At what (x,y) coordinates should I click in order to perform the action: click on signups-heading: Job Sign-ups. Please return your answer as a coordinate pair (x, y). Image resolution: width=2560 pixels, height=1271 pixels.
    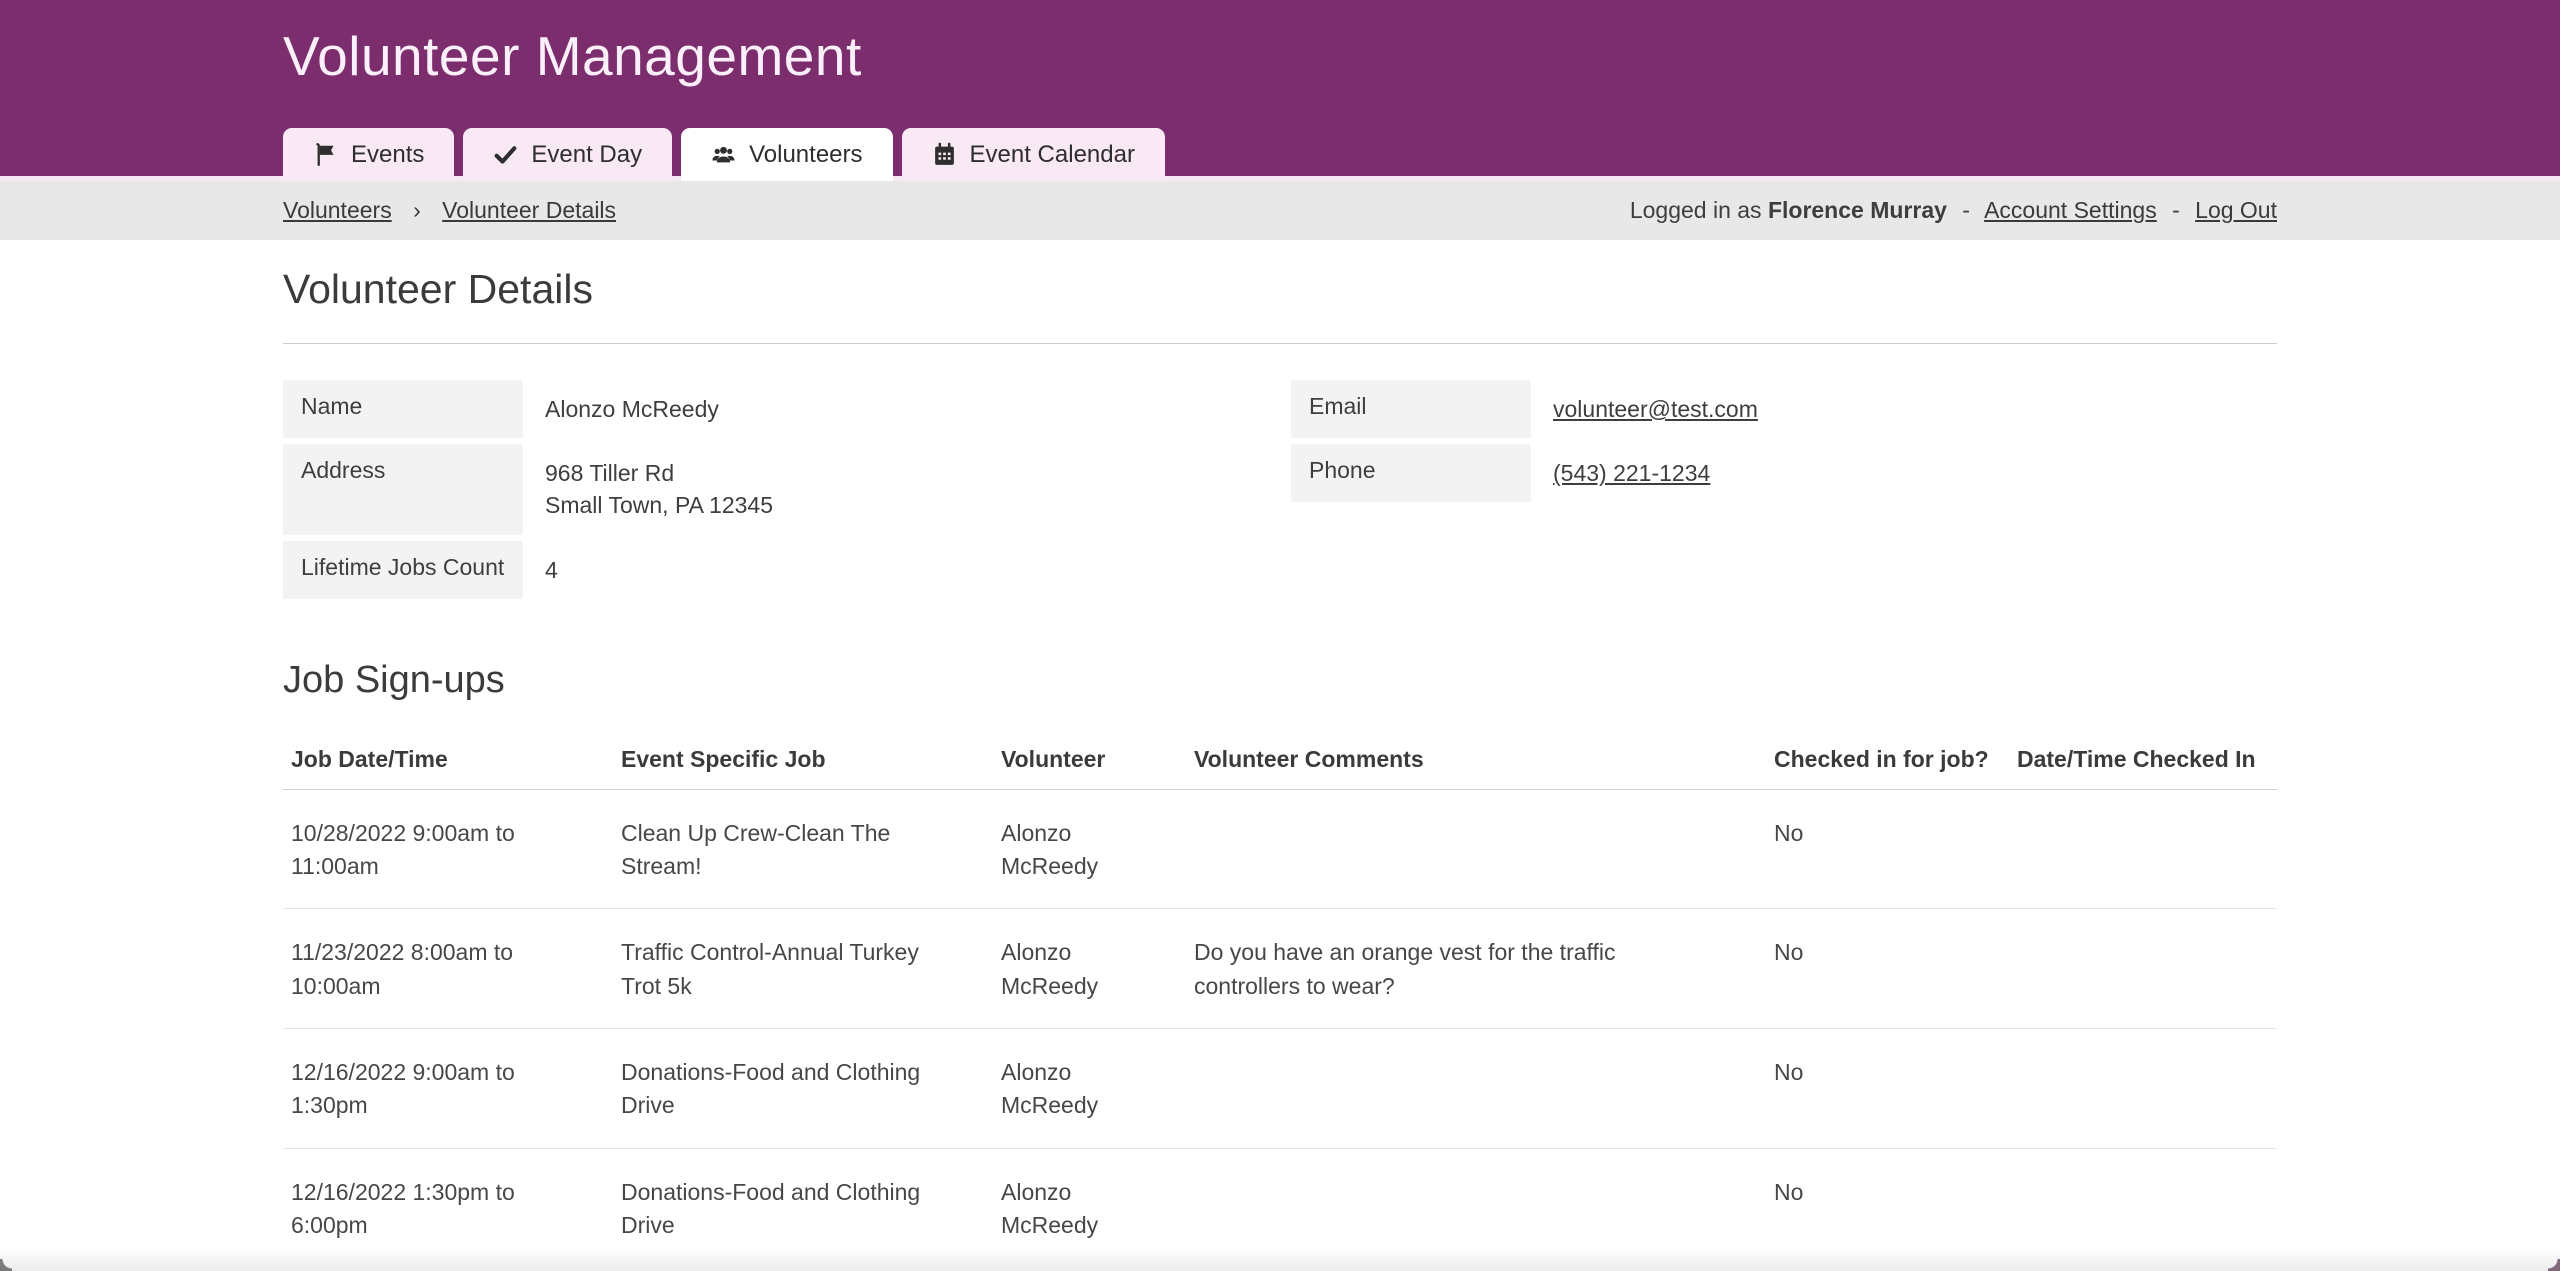
    Looking at the image, I should click on (394, 679).